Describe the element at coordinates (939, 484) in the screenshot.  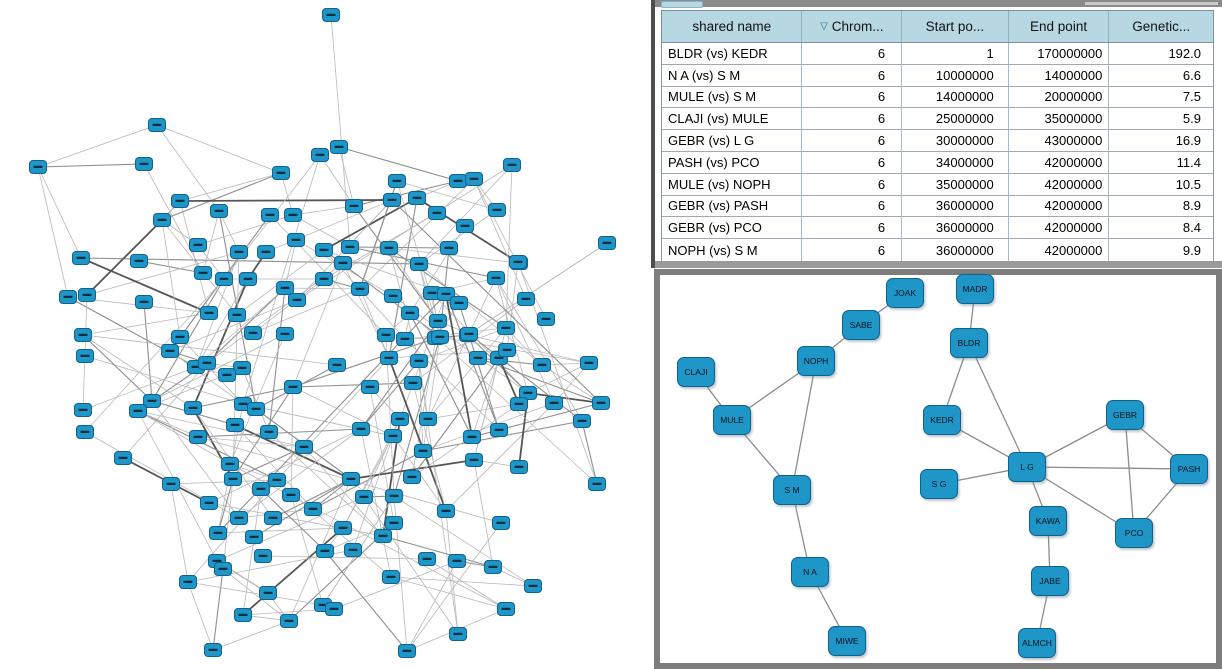
I see `node-s-g: S G` at that location.